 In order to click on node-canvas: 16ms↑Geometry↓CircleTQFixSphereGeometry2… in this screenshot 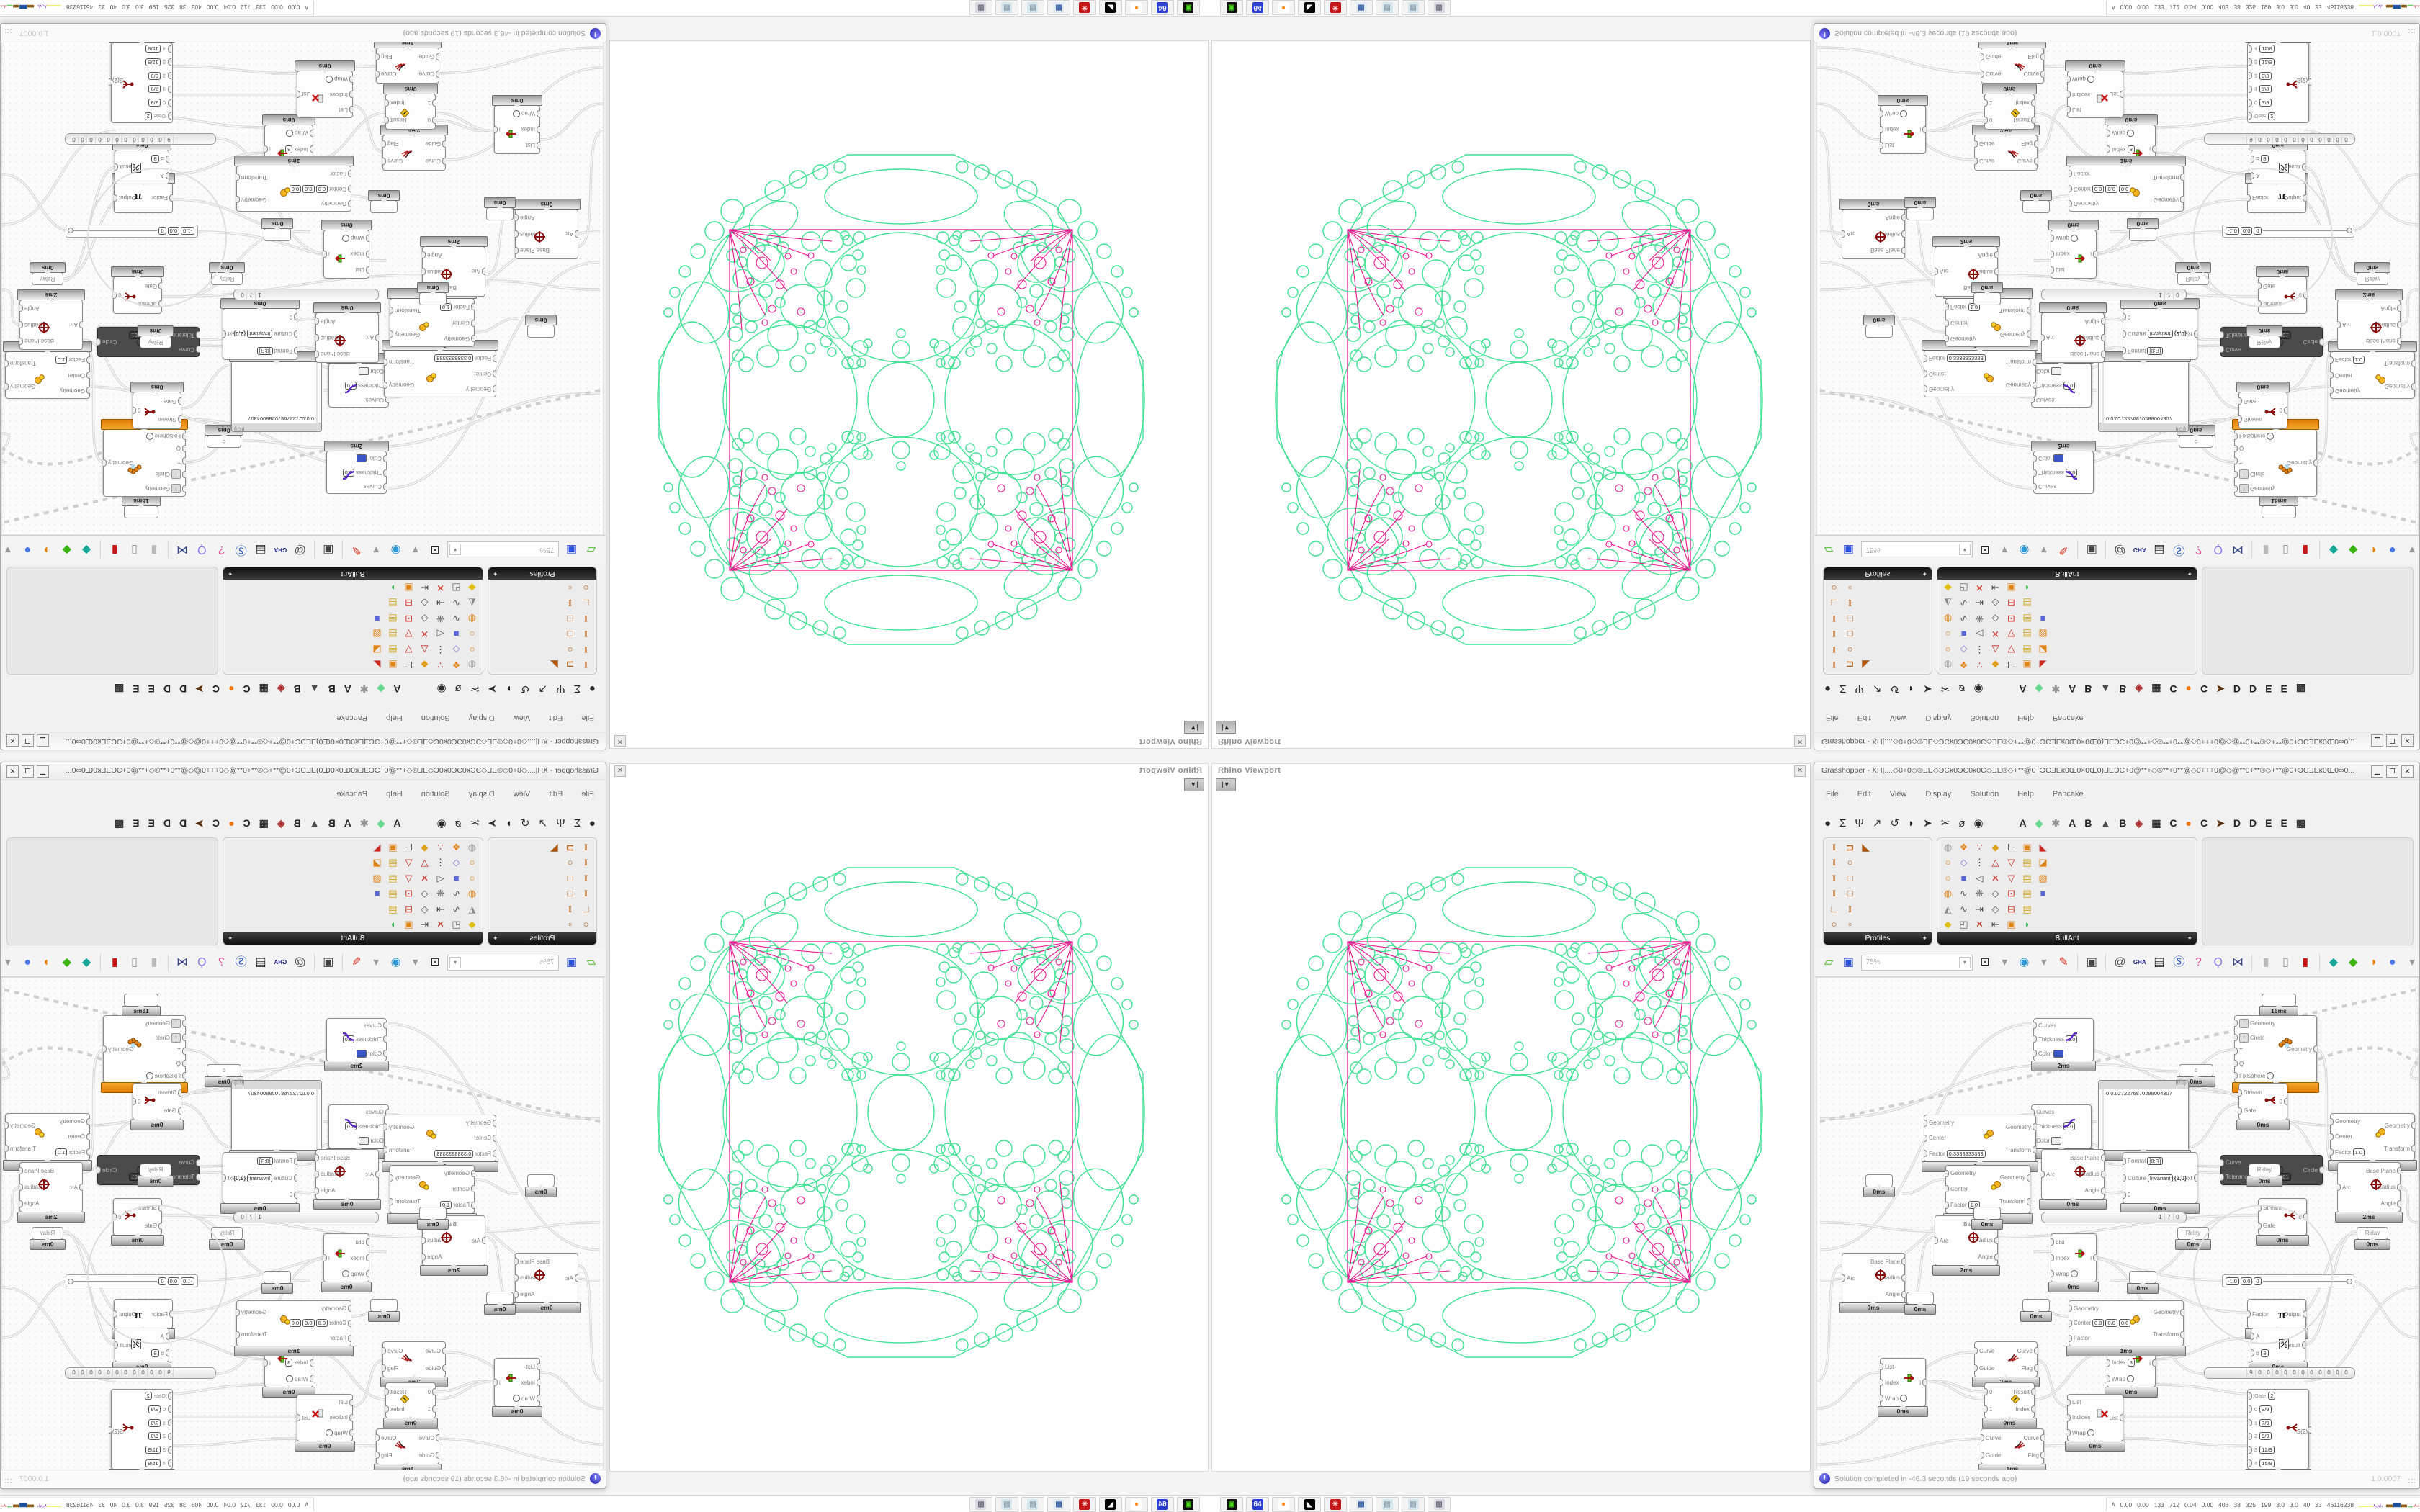, I will do `click(2117, 288)`.